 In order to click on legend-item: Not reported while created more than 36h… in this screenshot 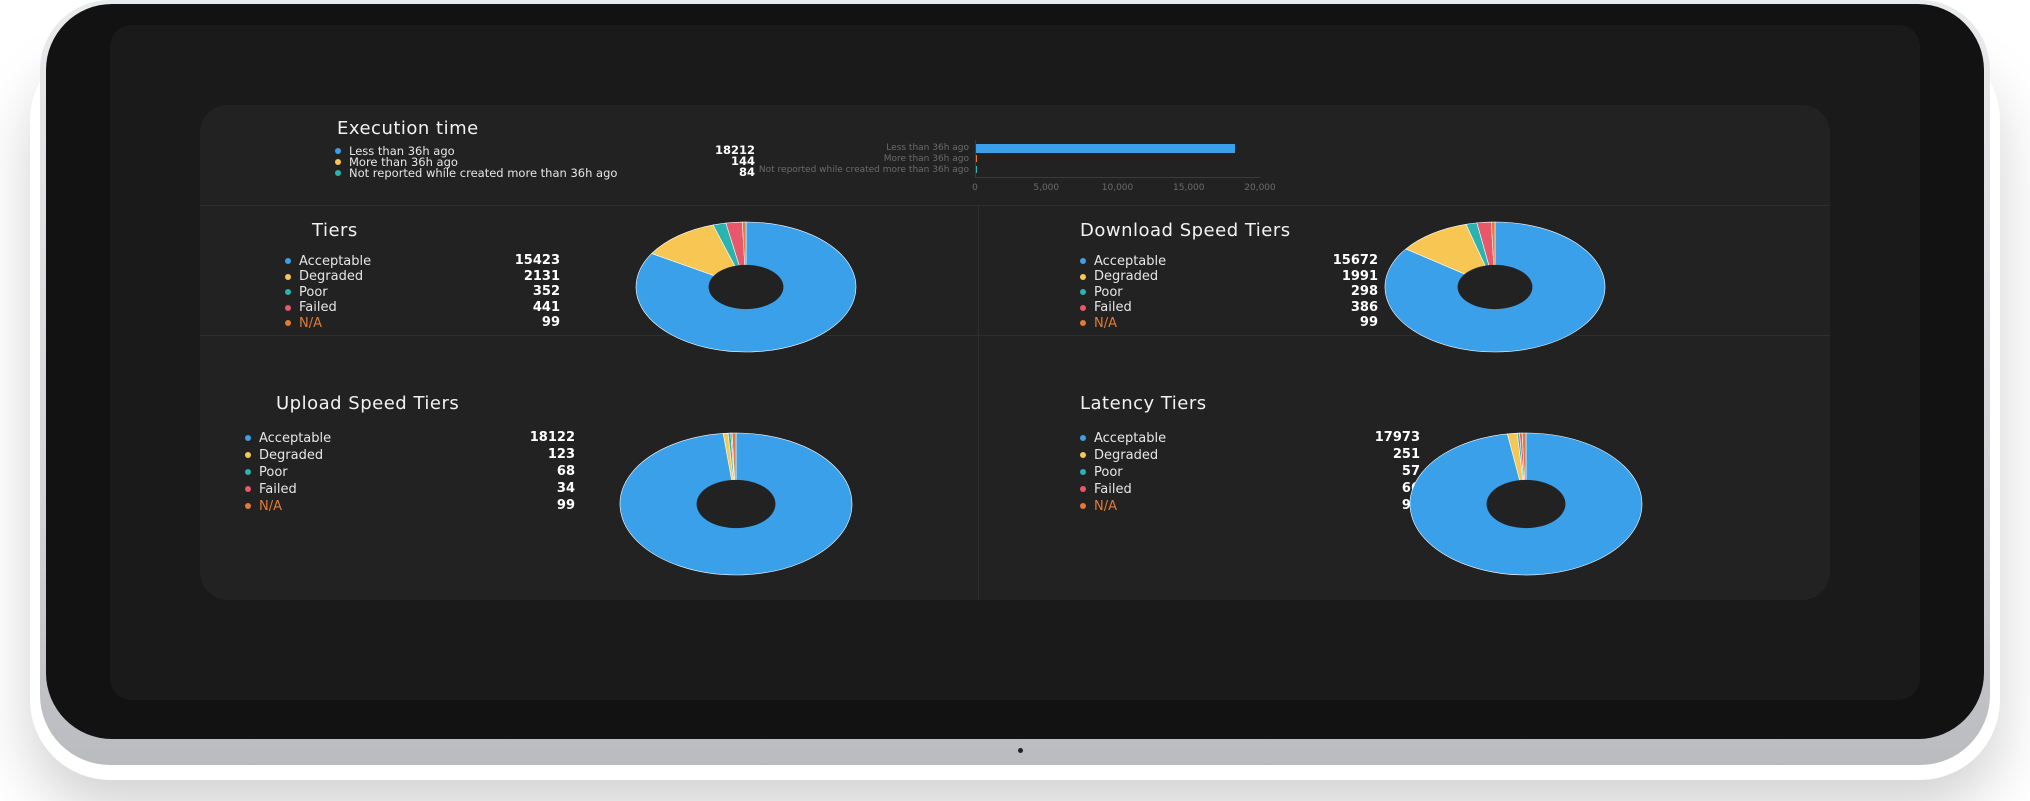, I will do `click(476, 173)`.